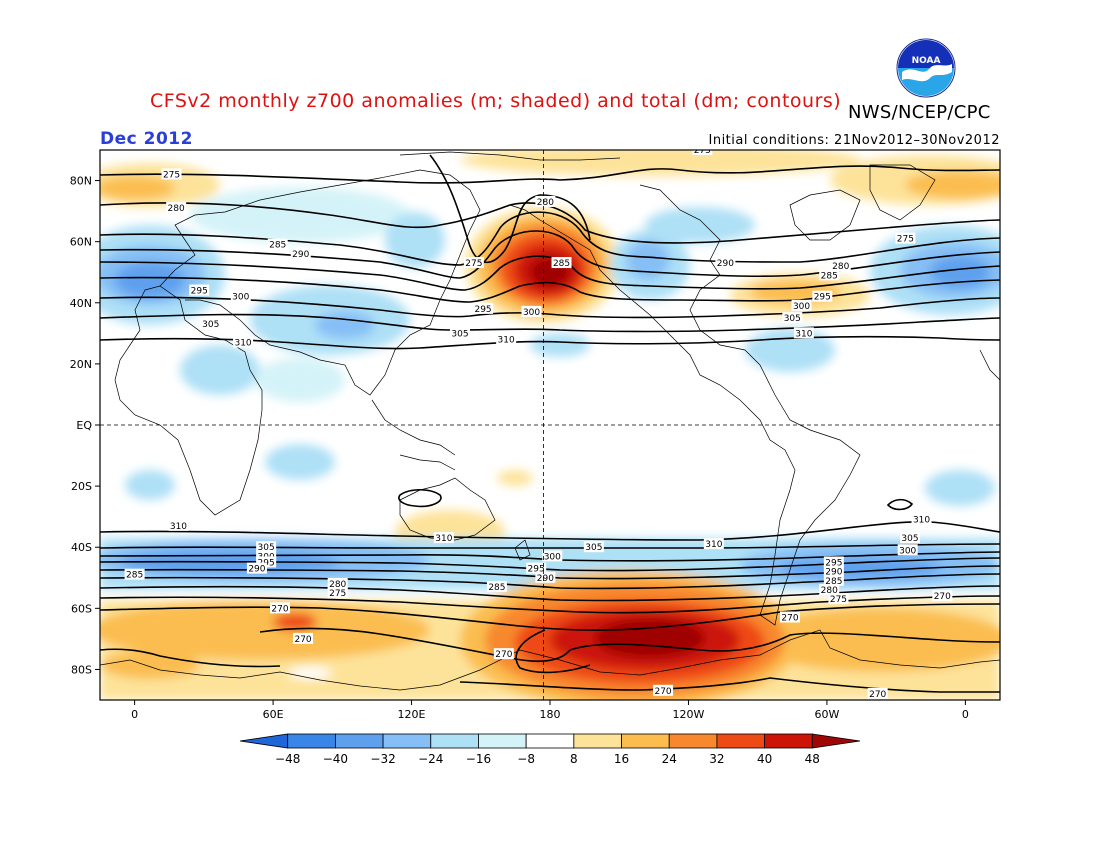 The height and width of the screenshot is (850, 1100). Describe the element at coordinates (919, 112) in the screenshot. I see `agency-label: NWS/NCEP/CPC` at that location.